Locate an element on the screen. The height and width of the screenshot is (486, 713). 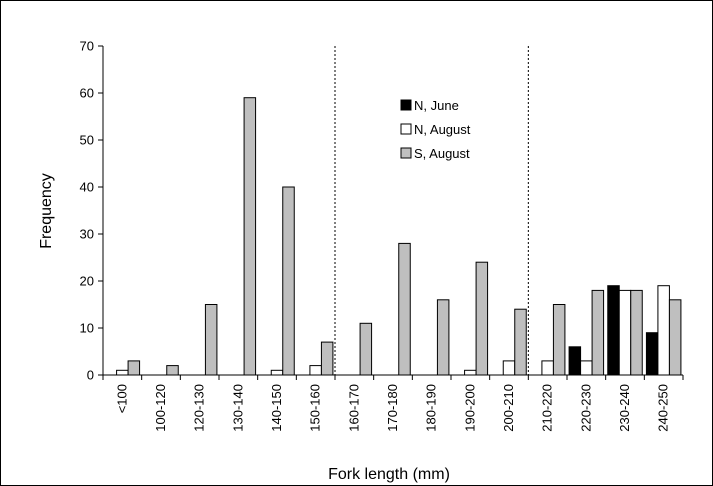
y-tick-label: 0 is located at coordinates (90, 375).